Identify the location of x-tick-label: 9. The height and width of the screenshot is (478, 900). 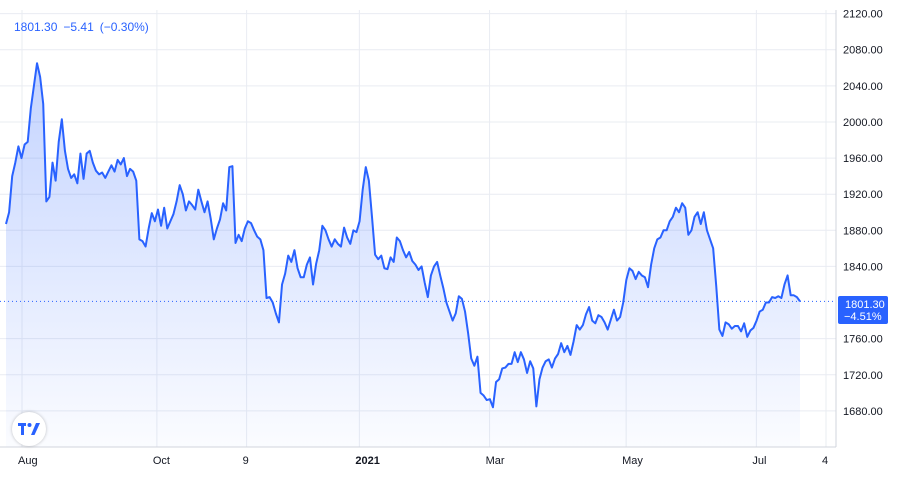
(246, 461).